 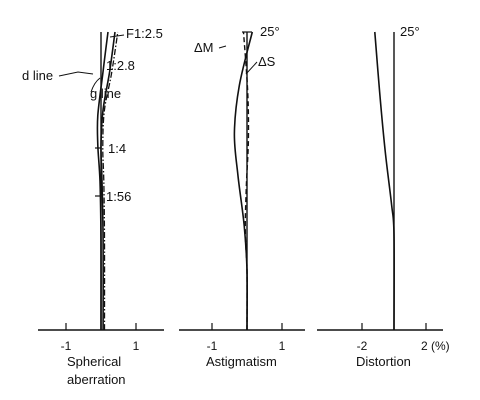 What do you see at coordinates (76, 74) in the screenshot?
I see `d-line-leader` at bounding box center [76, 74].